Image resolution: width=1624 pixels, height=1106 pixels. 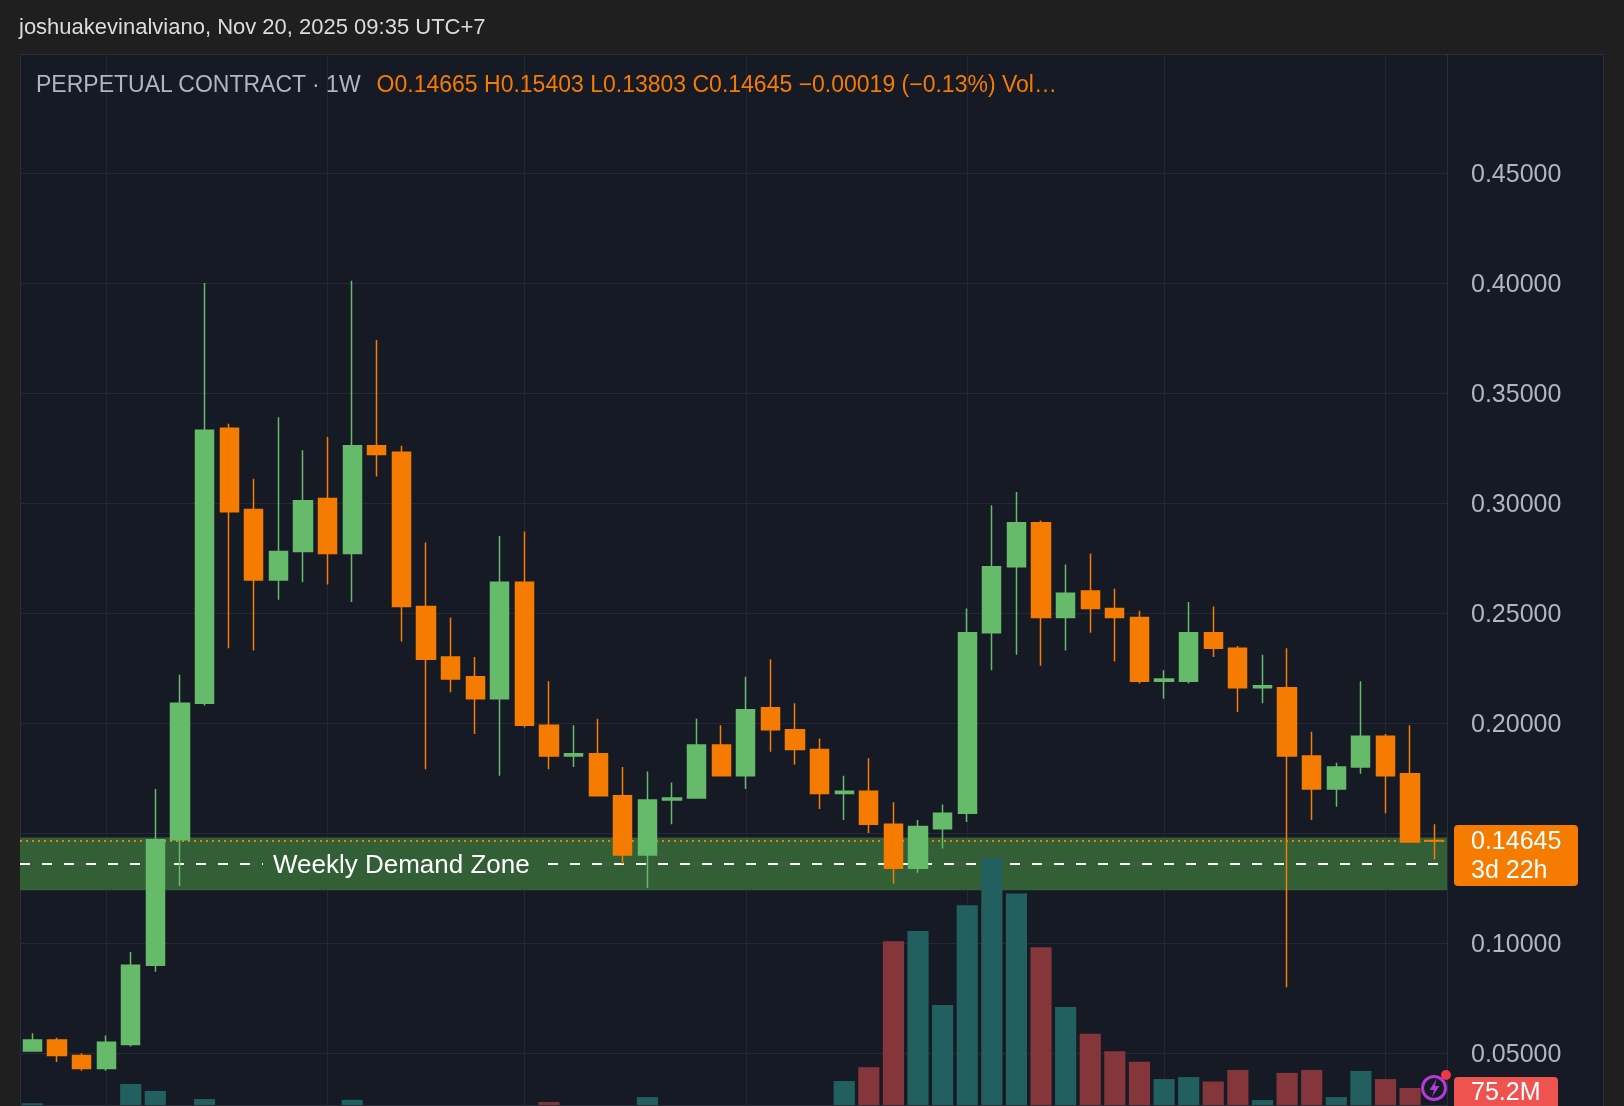 I want to click on ref-line-label: 0.14645, so click(x=1516, y=839).